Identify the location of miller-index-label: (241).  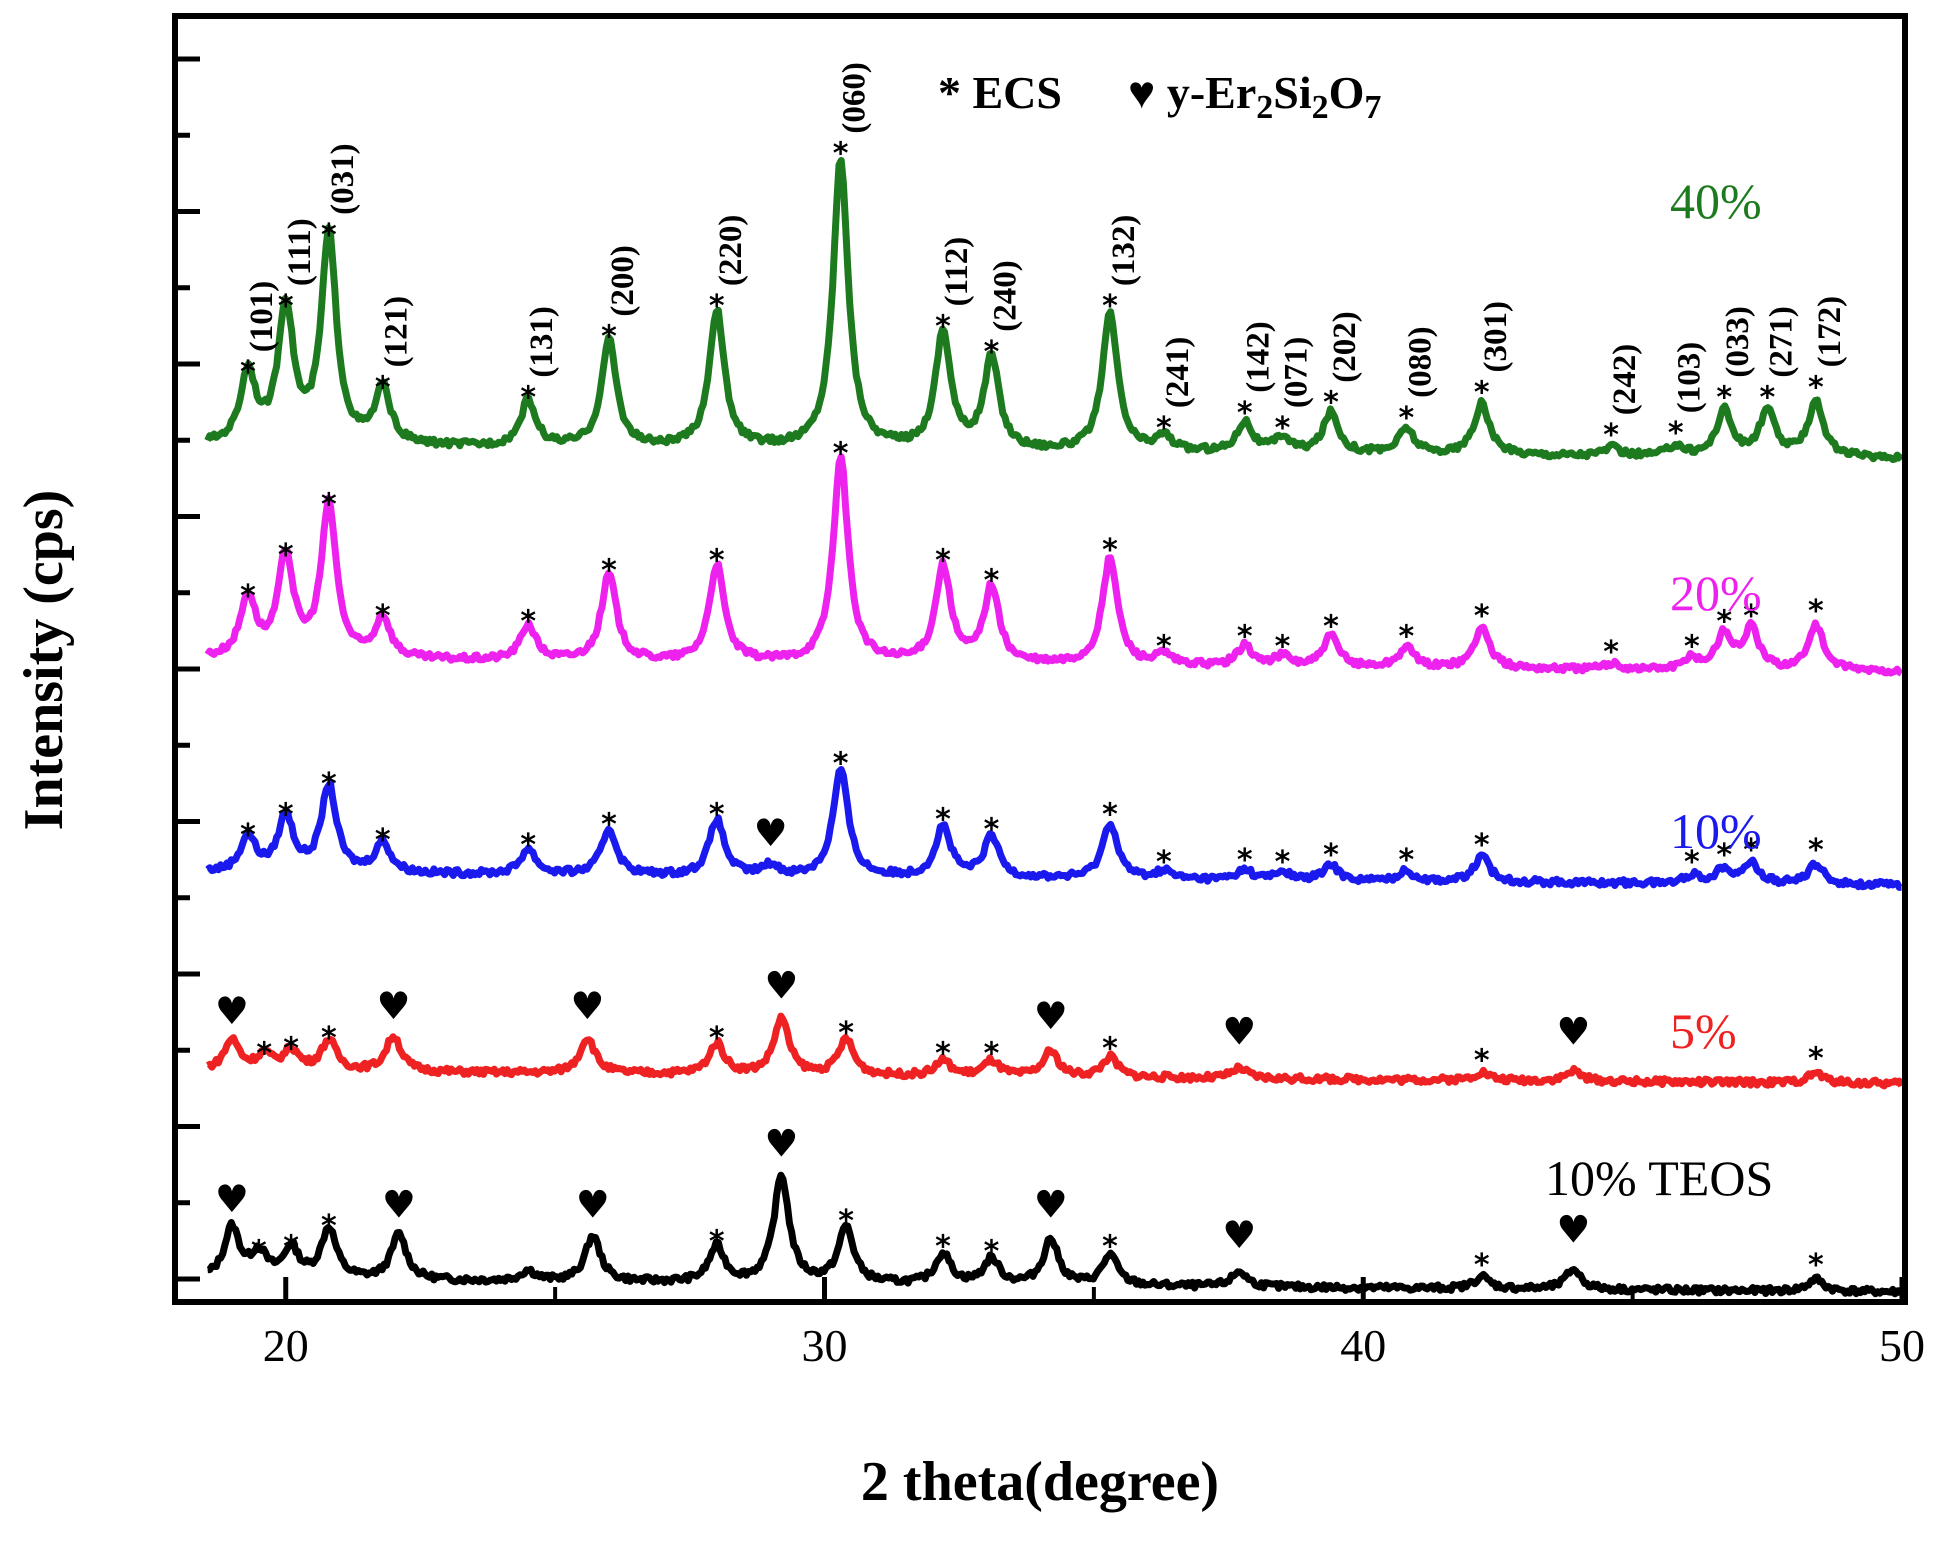
(1178, 372).